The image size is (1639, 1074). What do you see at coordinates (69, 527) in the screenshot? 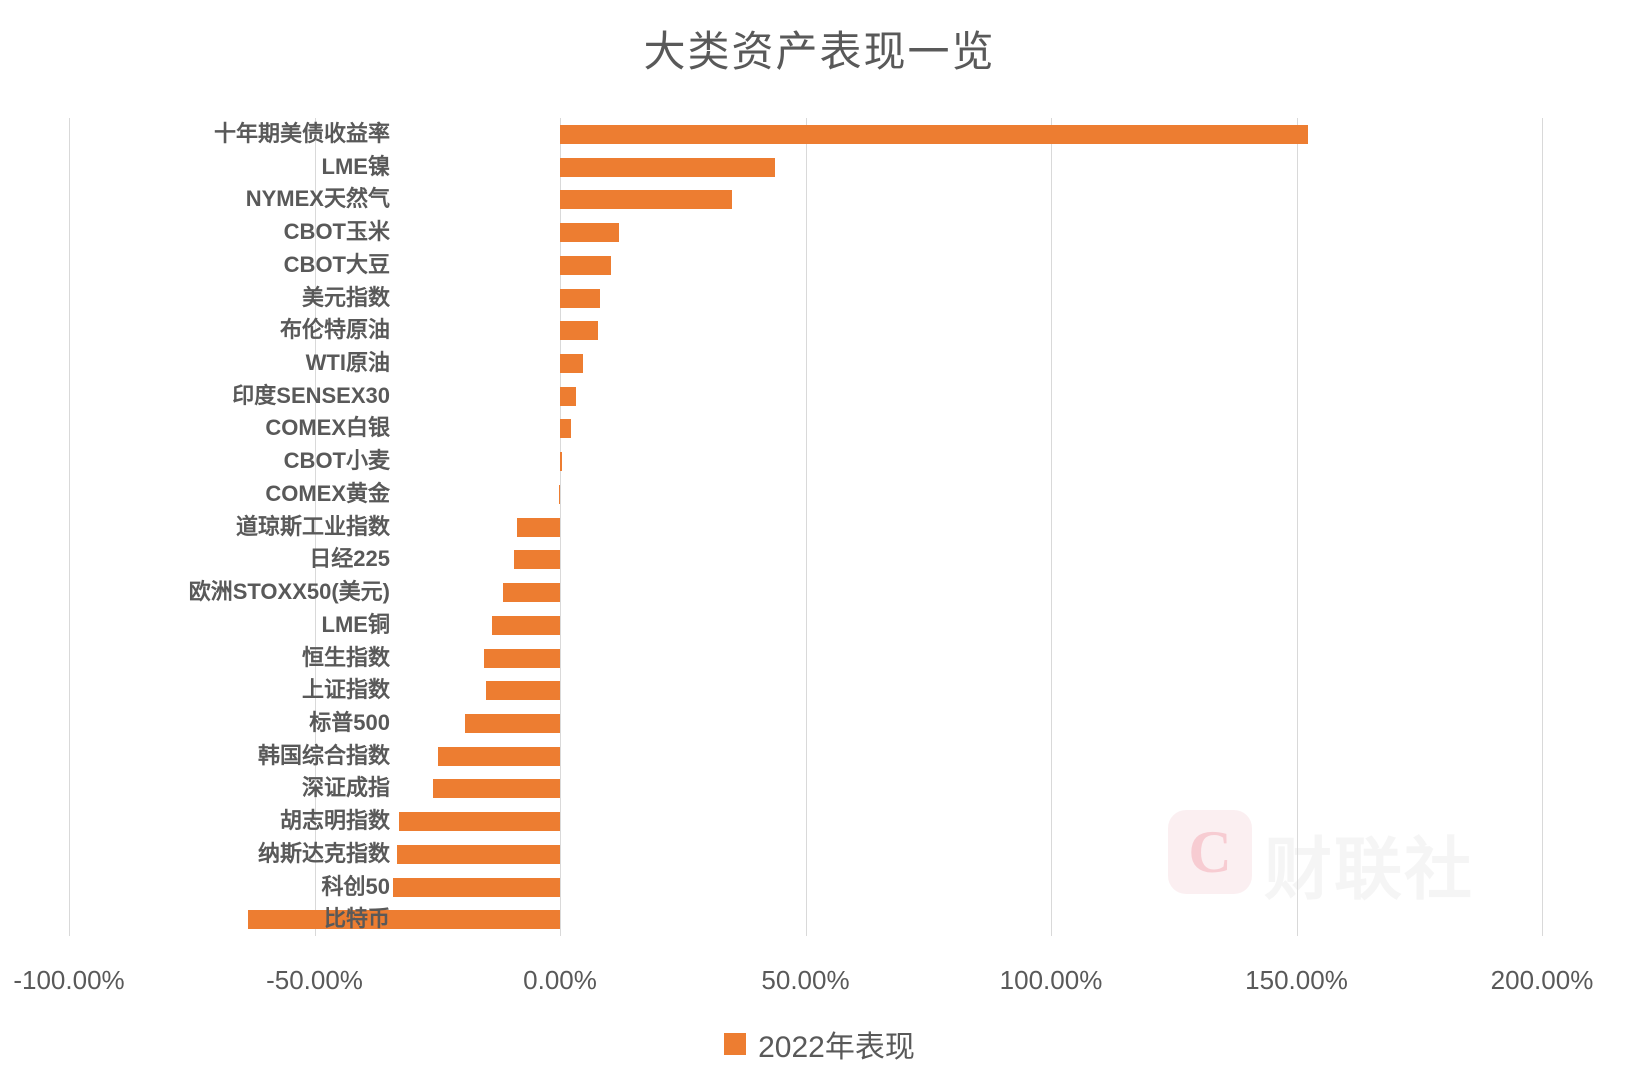
I see `gridline--100` at bounding box center [69, 527].